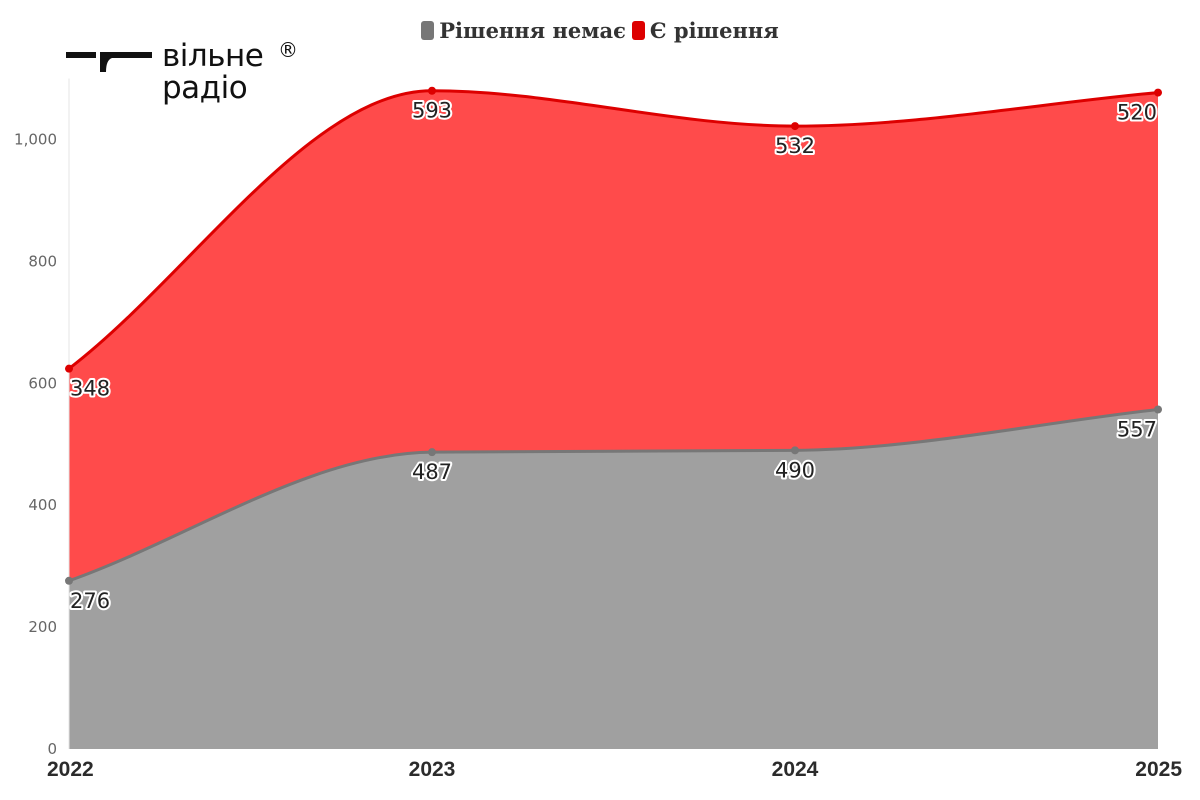 The image size is (1200, 800). I want to click on y-tick-label: 1,000, so click(35, 140).